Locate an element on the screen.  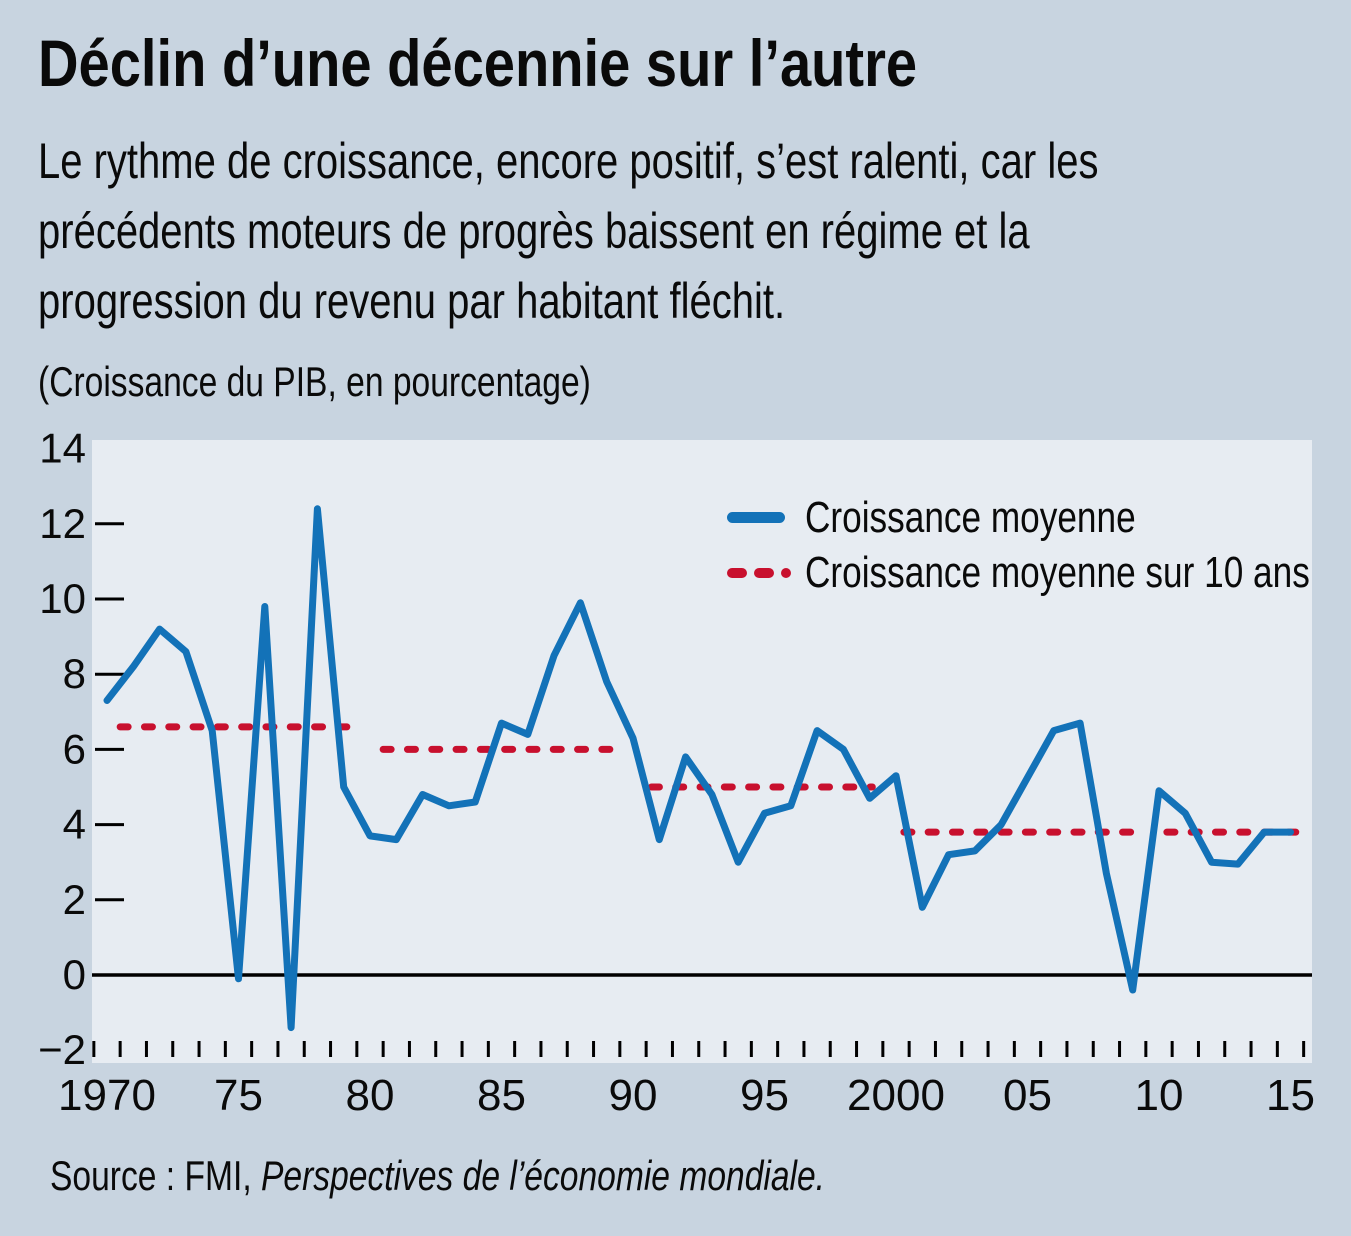
x-axis-label: 80 is located at coordinates (370, 1095).